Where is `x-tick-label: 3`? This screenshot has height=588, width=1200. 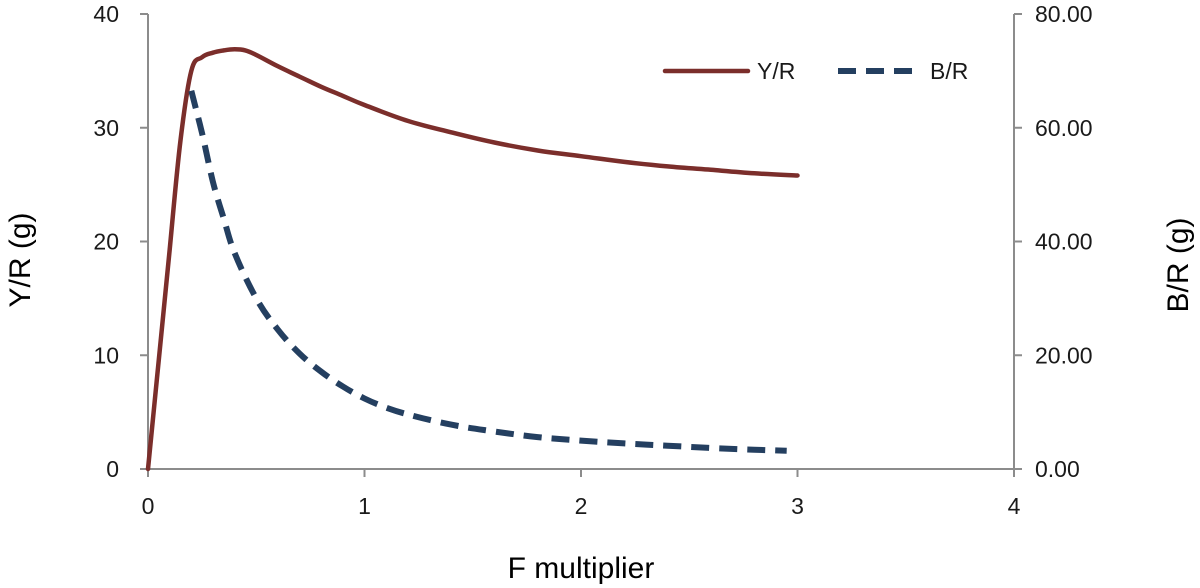
x-tick-label: 3 is located at coordinates (797, 506).